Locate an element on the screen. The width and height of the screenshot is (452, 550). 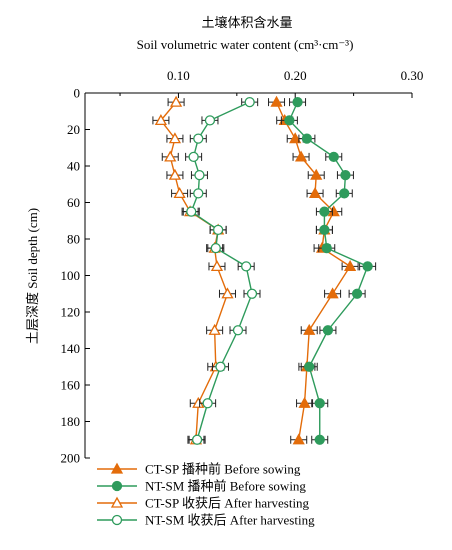
legend-entry: CT-SP 收获后 After harvesting is located at coordinates (203, 503).